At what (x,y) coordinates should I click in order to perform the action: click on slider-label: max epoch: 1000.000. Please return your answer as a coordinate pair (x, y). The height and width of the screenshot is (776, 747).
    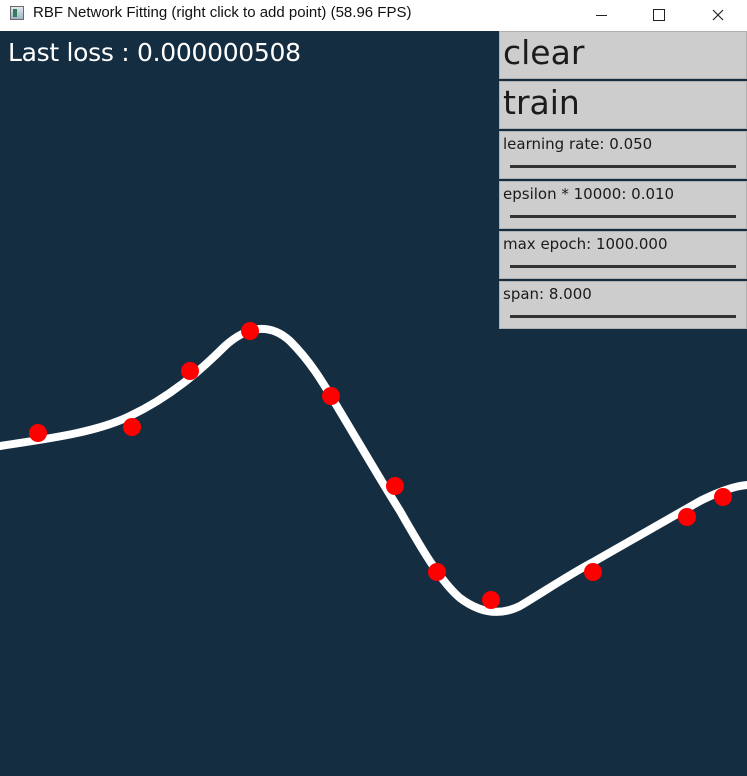
    Looking at the image, I should click on (585, 244).